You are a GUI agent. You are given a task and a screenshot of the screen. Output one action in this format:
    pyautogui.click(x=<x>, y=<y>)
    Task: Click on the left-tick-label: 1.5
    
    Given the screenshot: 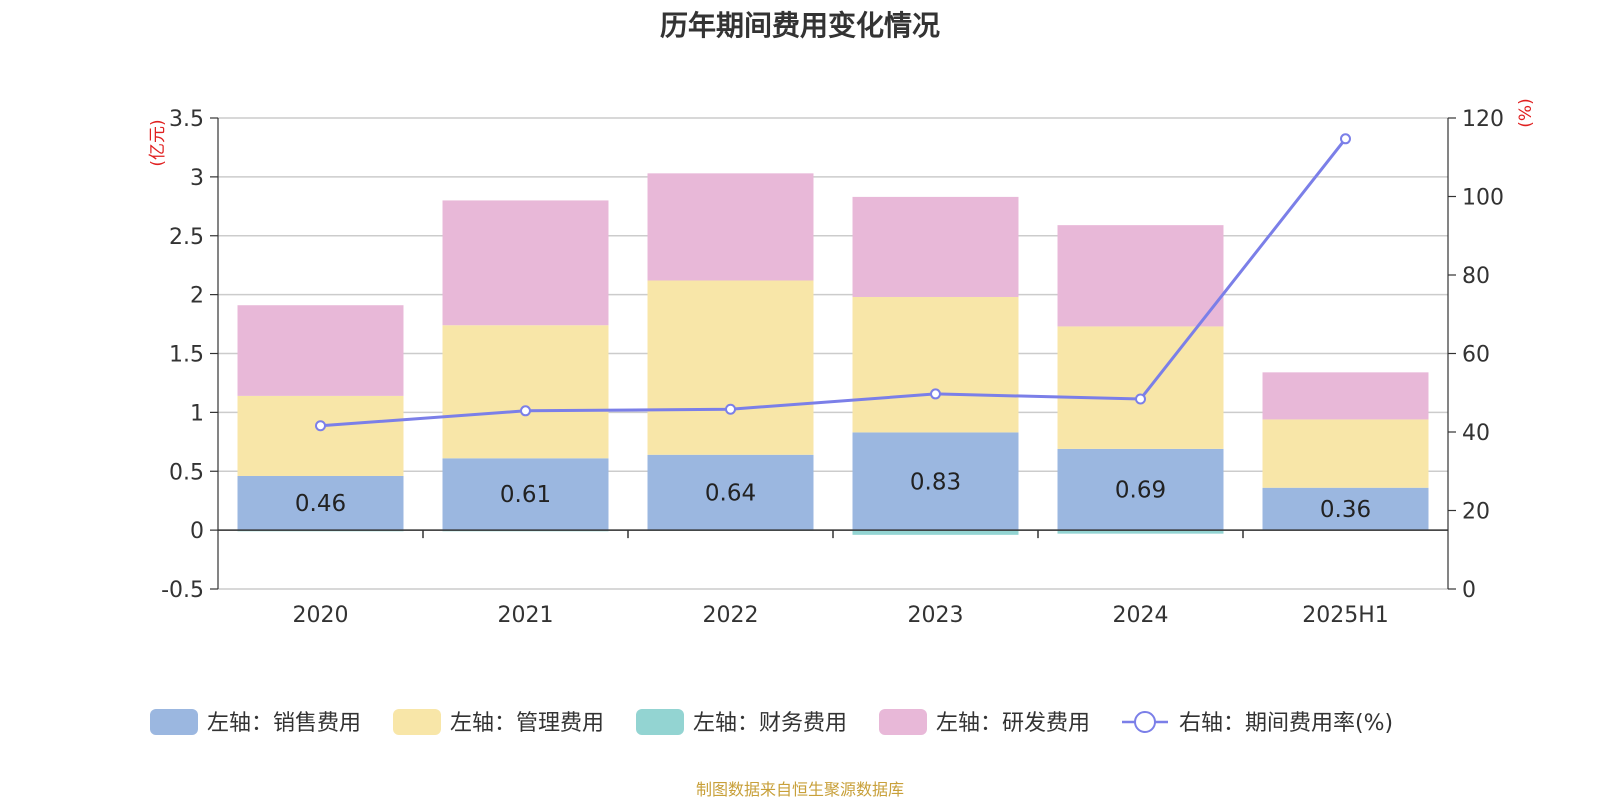 What is the action you would take?
    pyautogui.click(x=186, y=355)
    